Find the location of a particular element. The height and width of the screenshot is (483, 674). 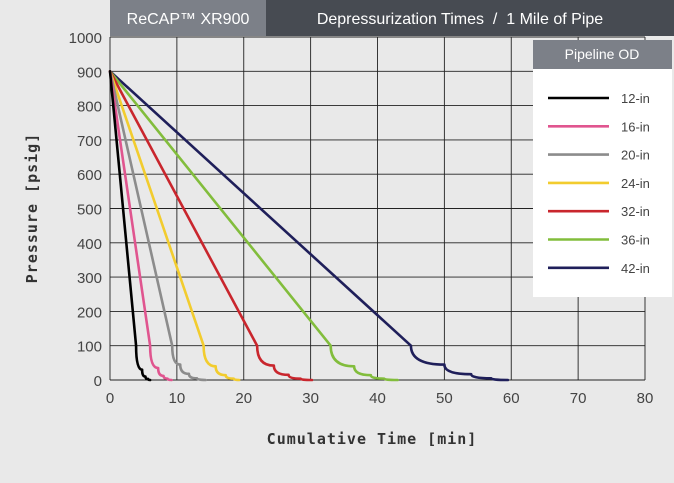

product-name: ReCAP™ XR900 is located at coordinates (188, 19).